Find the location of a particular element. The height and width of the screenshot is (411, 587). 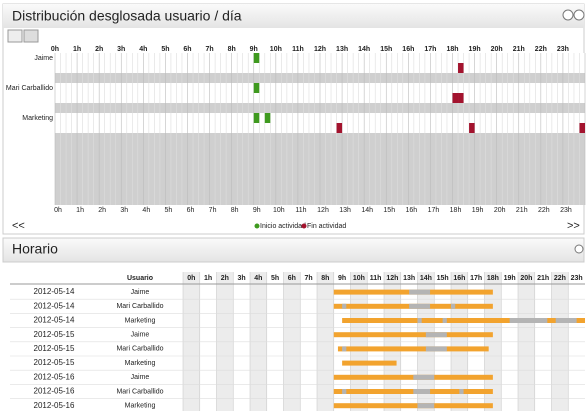

hour-label: 3h is located at coordinates (124, 210).